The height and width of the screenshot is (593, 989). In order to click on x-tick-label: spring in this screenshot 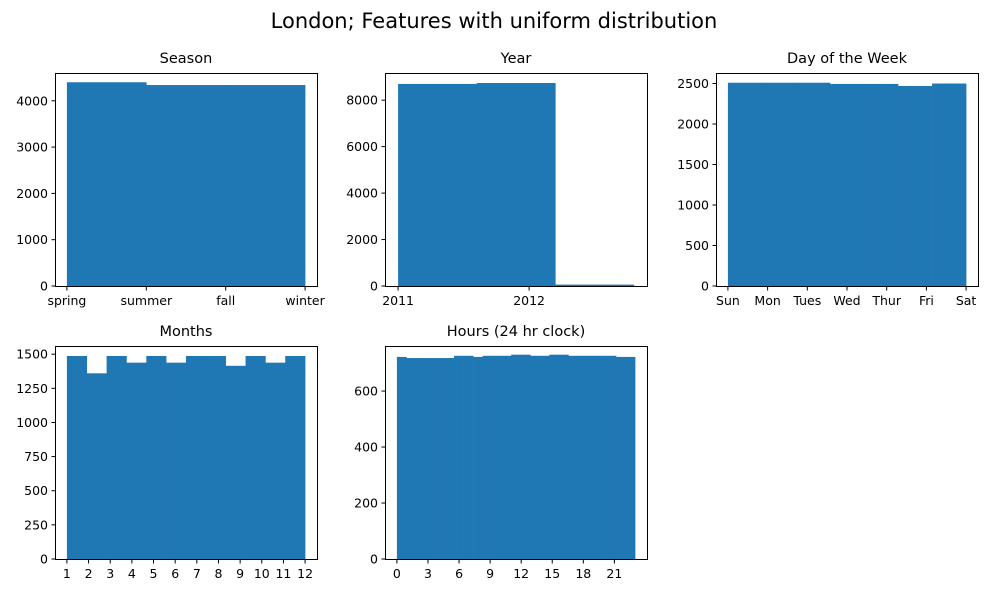, I will do `click(66, 300)`.